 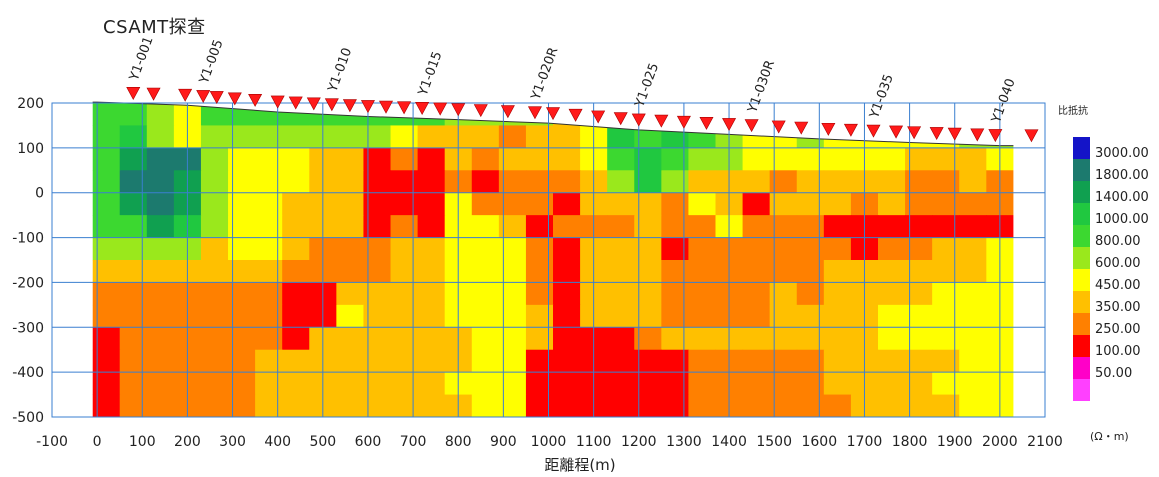 What do you see at coordinates (277, 442) in the screenshot?
I see `x-tick-label: 400` at bounding box center [277, 442].